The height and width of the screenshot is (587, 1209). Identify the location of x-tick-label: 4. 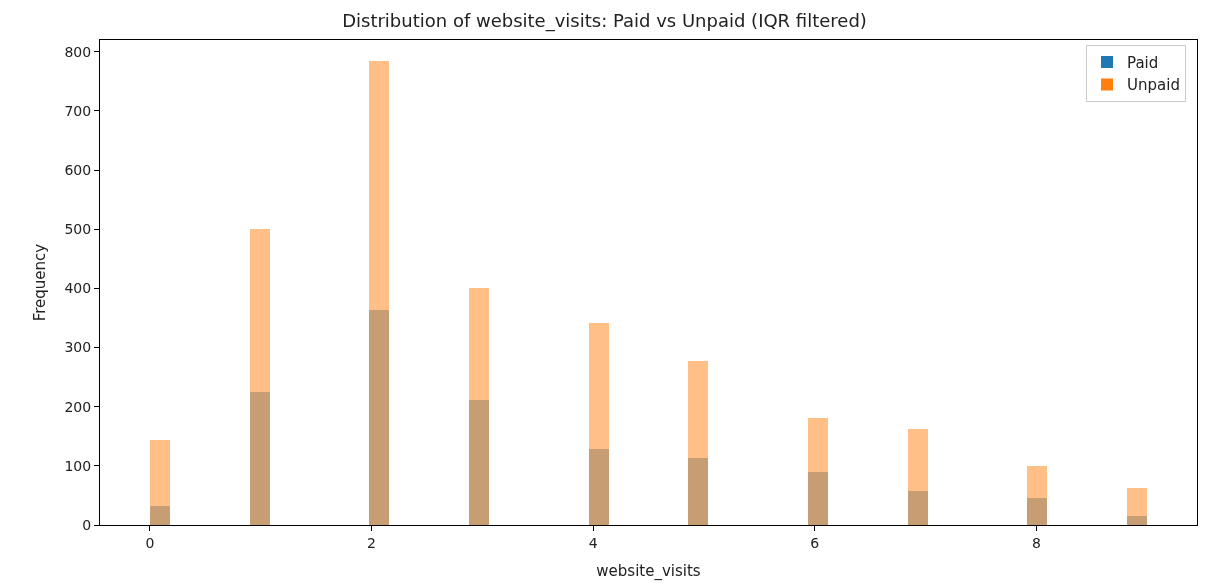
(593, 542).